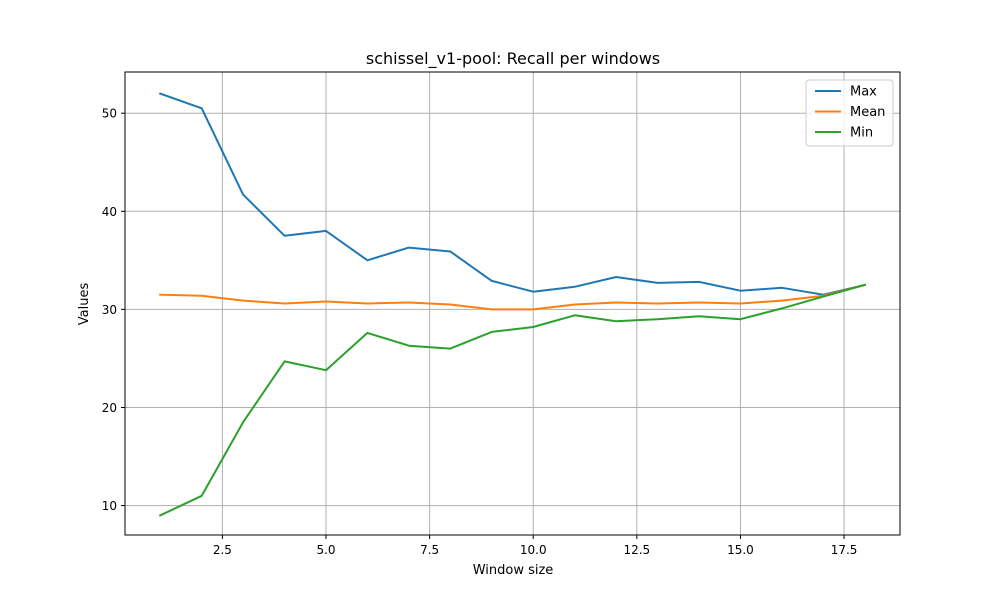 This screenshot has width=1000, height=600. What do you see at coordinates (109, 212) in the screenshot?
I see `y-tick-label: 40` at bounding box center [109, 212].